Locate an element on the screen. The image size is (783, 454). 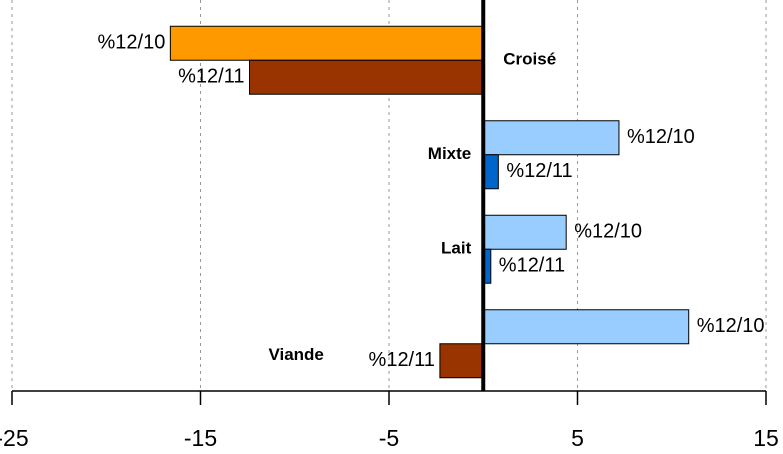
x-tick-label: 5 is located at coordinates (577, 438).